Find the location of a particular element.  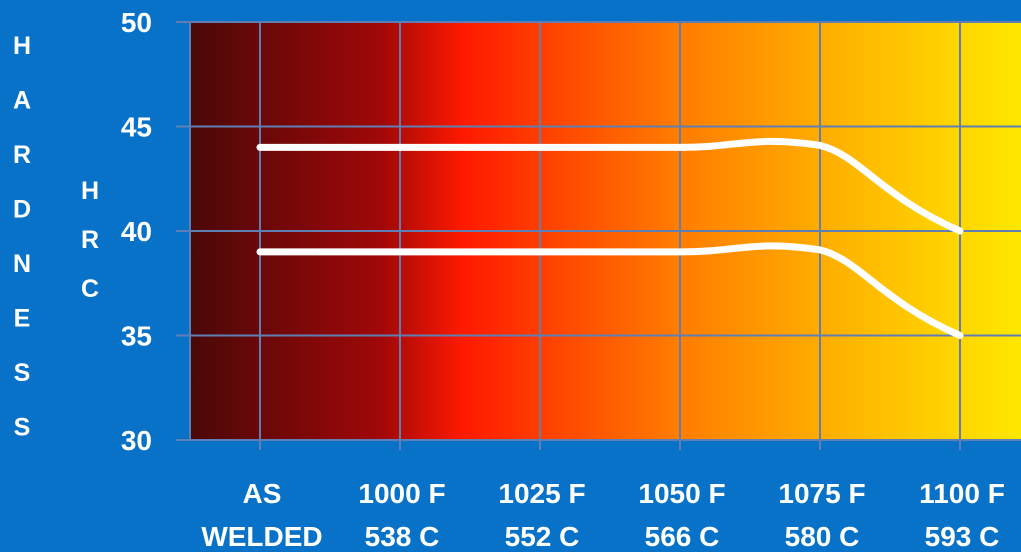

y-axis-title-outer-letter: D is located at coordinates (22, 210).